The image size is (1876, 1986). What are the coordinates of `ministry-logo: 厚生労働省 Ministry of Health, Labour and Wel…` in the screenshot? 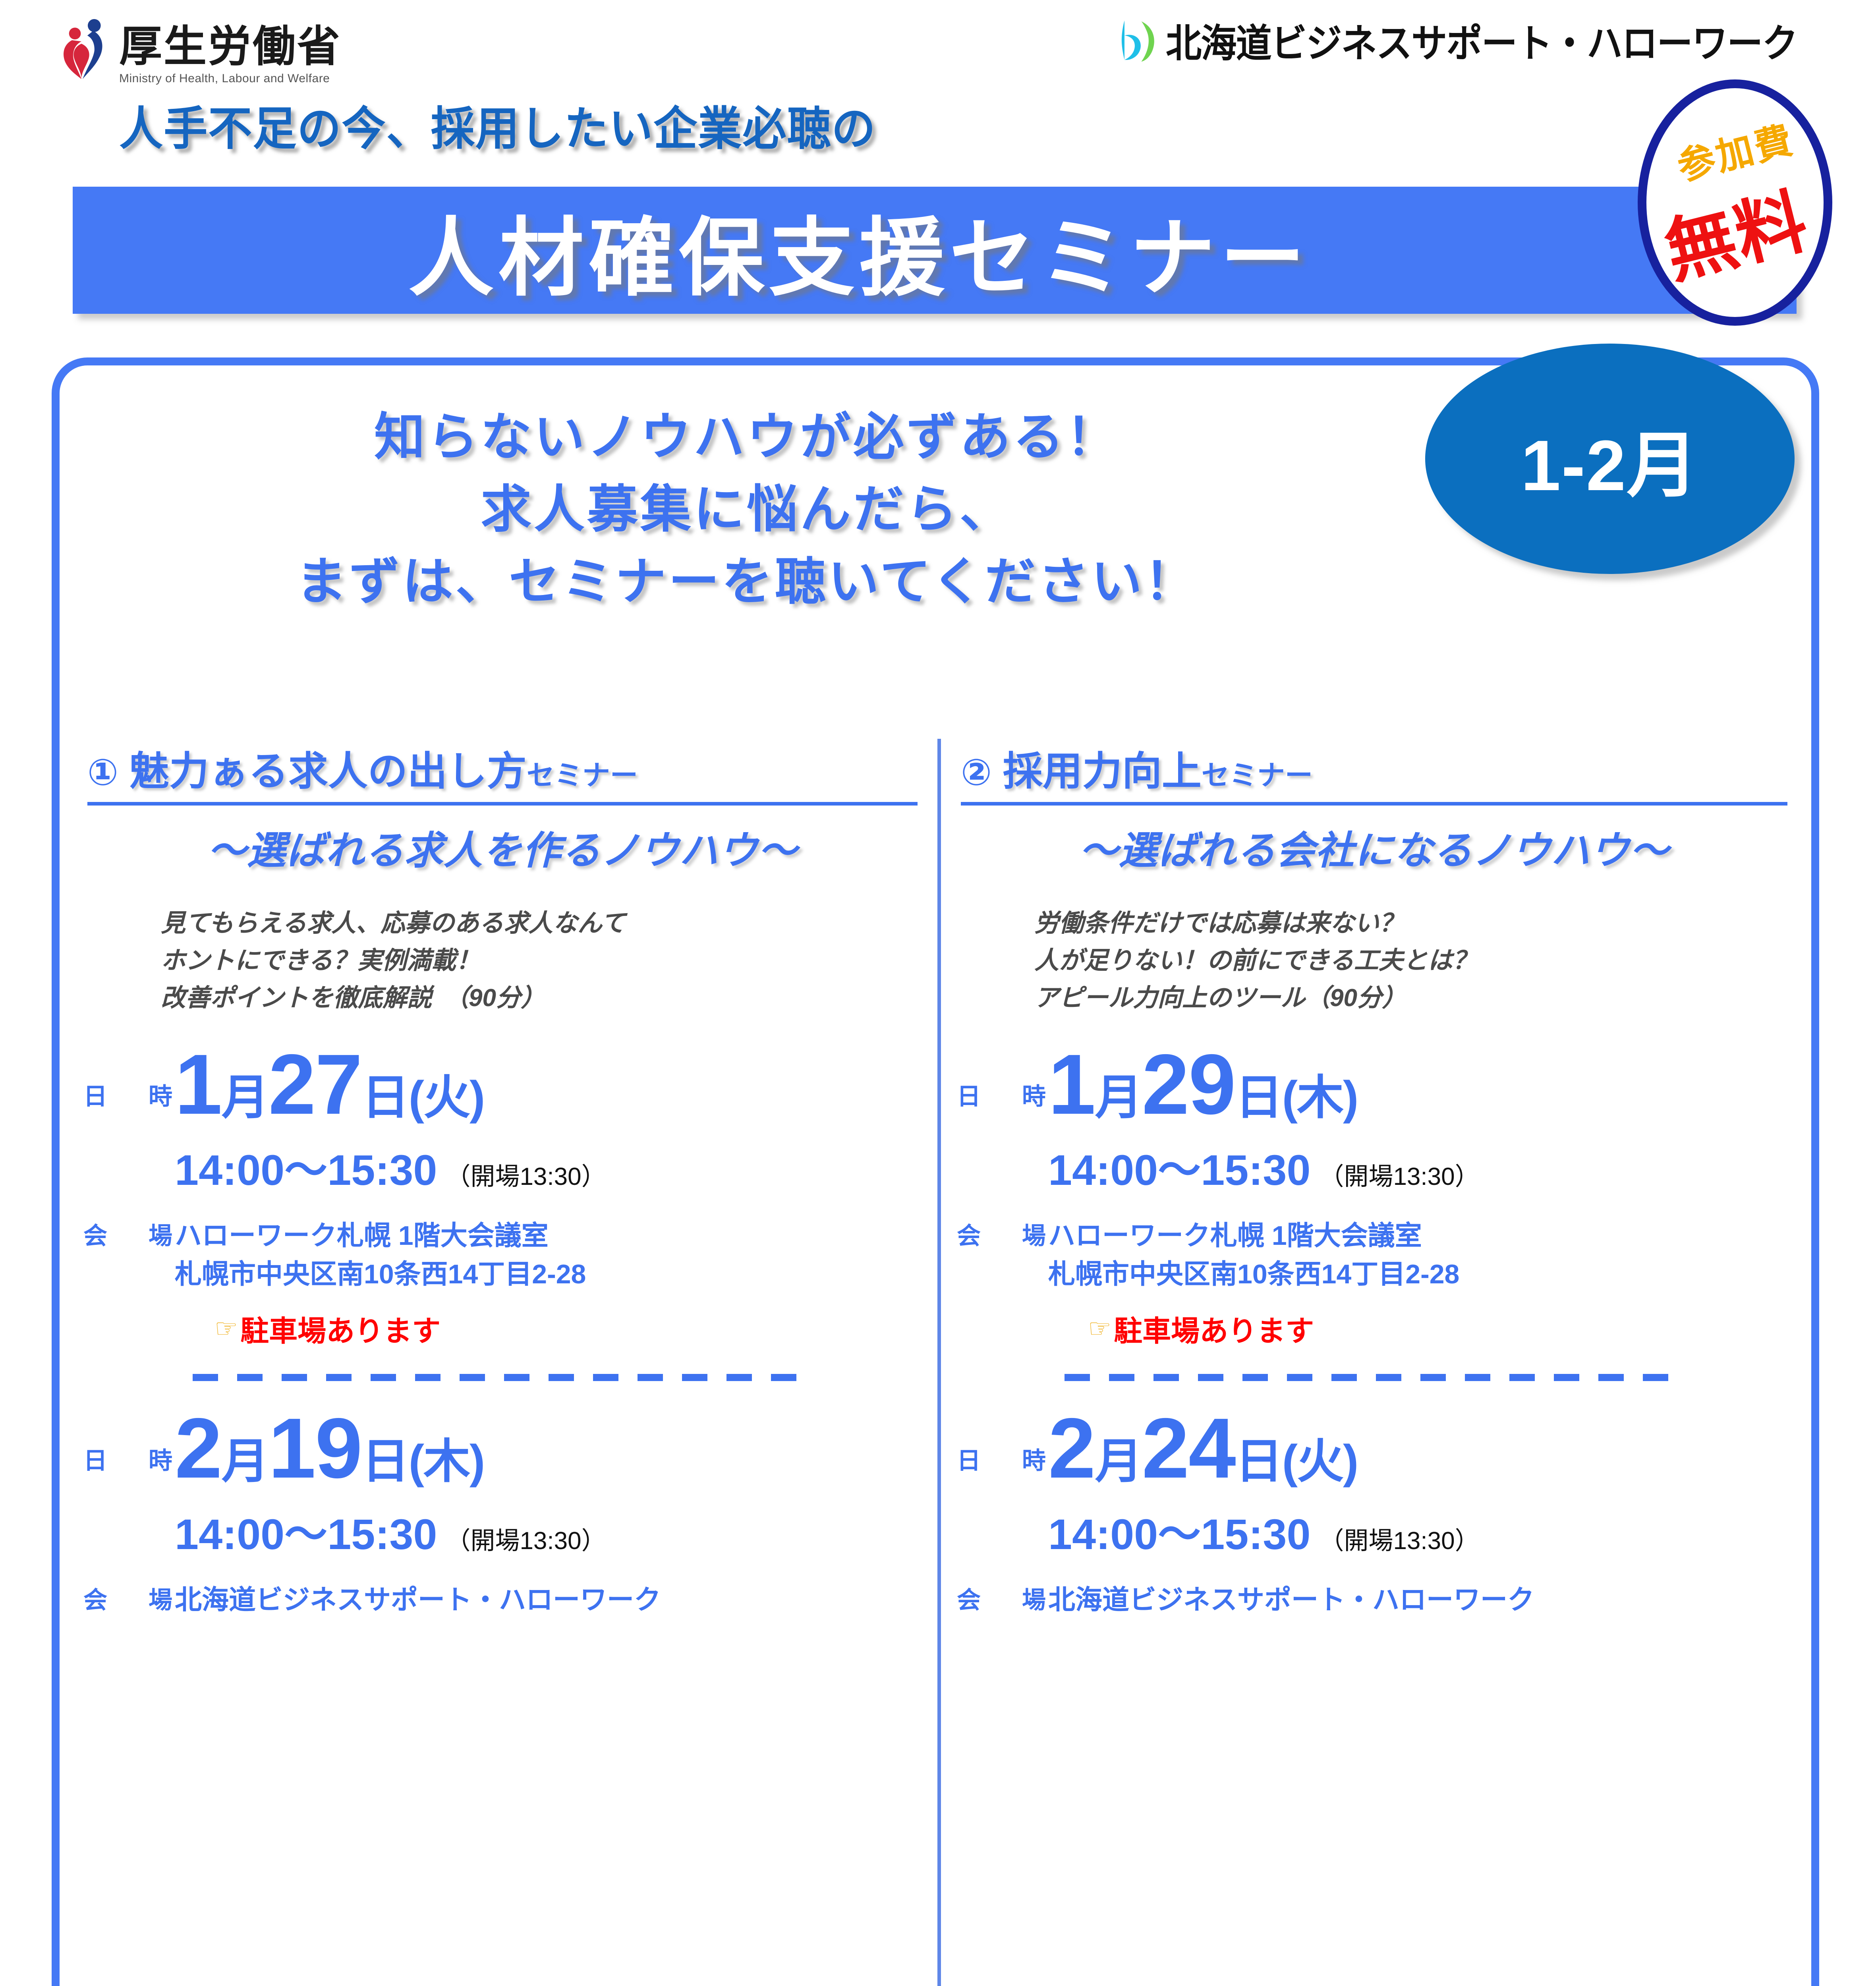 It's located at (197, 51).